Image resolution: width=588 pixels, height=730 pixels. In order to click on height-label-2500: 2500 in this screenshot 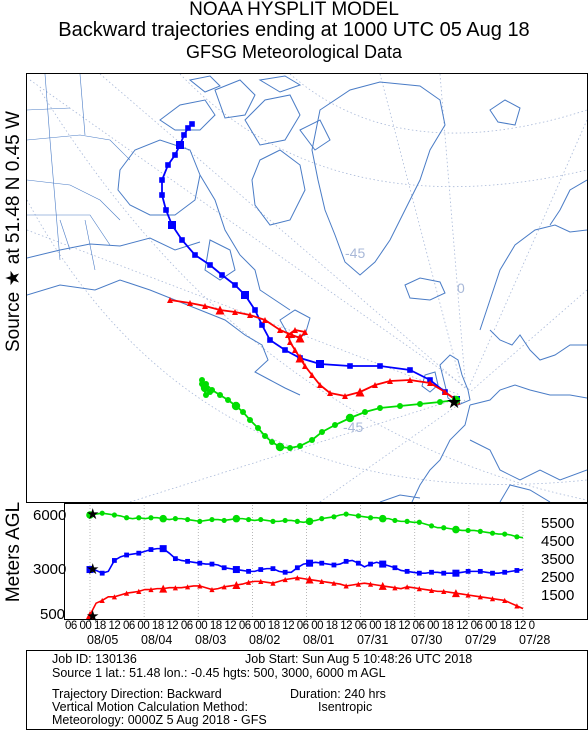, I will do `click(558, 577)`.